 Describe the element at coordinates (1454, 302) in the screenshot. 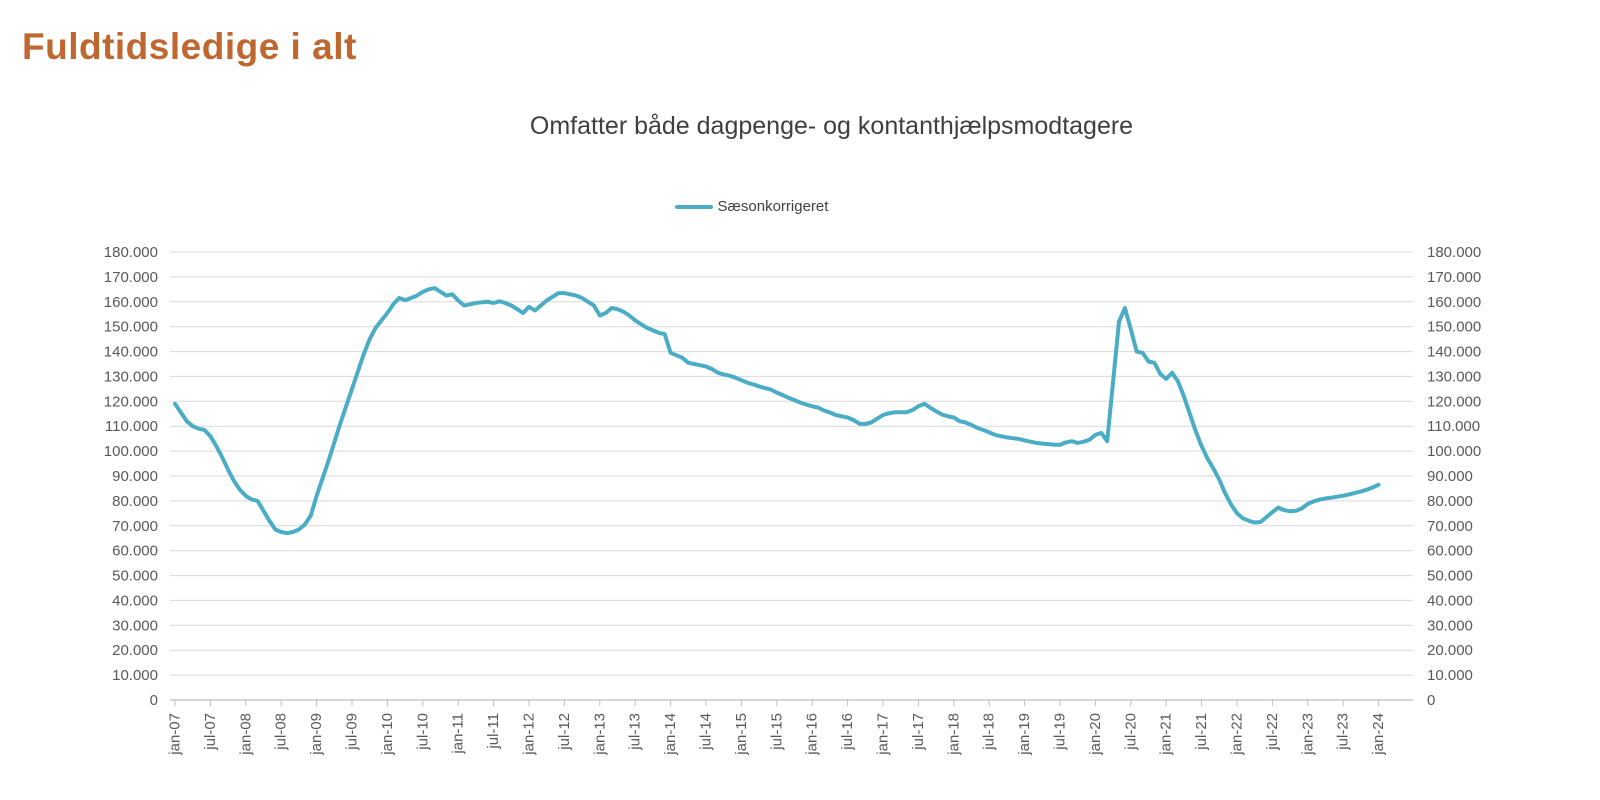

I see `y-tick-label-right: 160.000` at that location.